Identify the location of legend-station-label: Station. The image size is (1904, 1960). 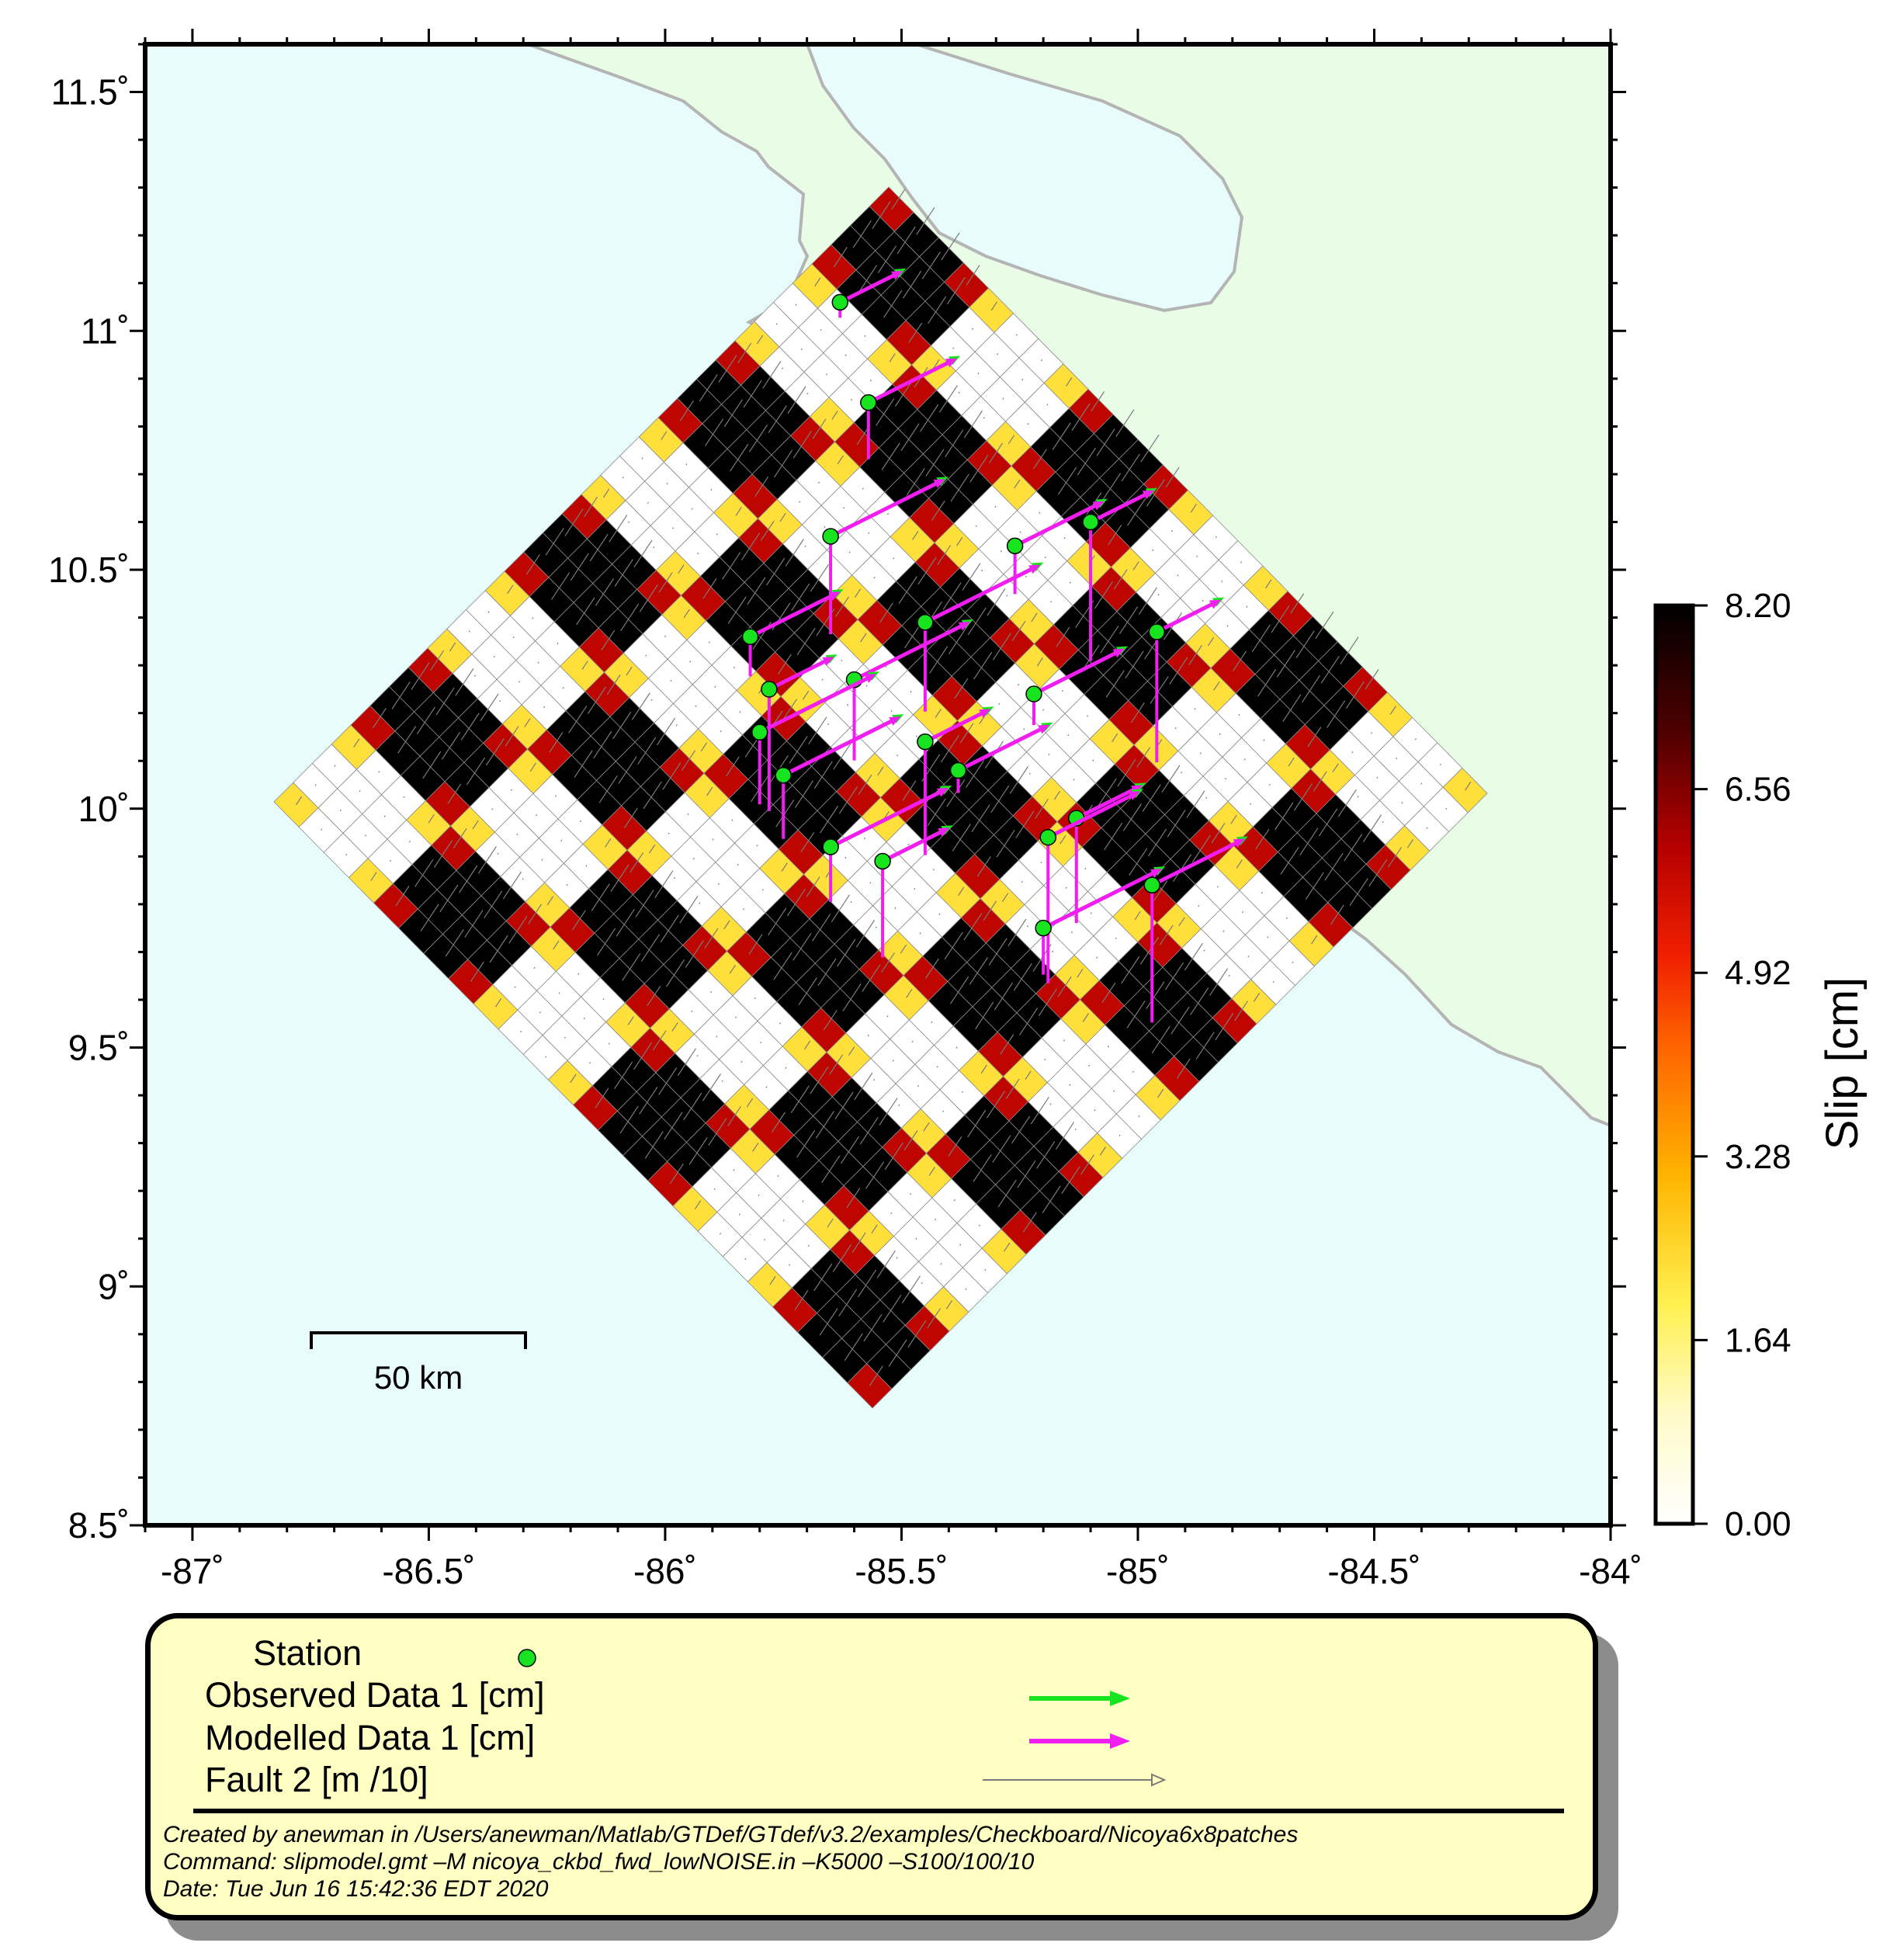
(307, 1653).